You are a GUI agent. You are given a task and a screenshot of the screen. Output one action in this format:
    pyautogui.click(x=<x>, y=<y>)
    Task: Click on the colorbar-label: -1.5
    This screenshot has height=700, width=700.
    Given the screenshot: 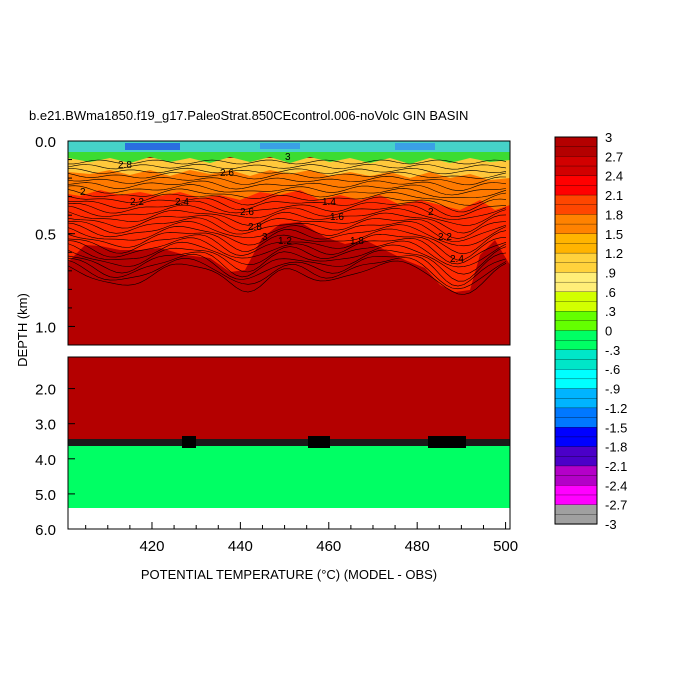 What is the action you would take?
    pyautogui.click(x=616, y=427)
    